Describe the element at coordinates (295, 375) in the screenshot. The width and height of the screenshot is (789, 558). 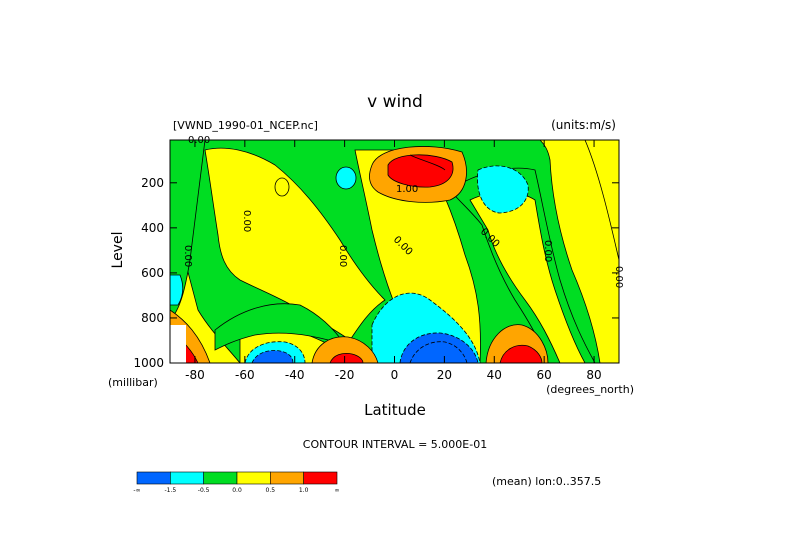
I see `x-tick-label: -40` at that location.